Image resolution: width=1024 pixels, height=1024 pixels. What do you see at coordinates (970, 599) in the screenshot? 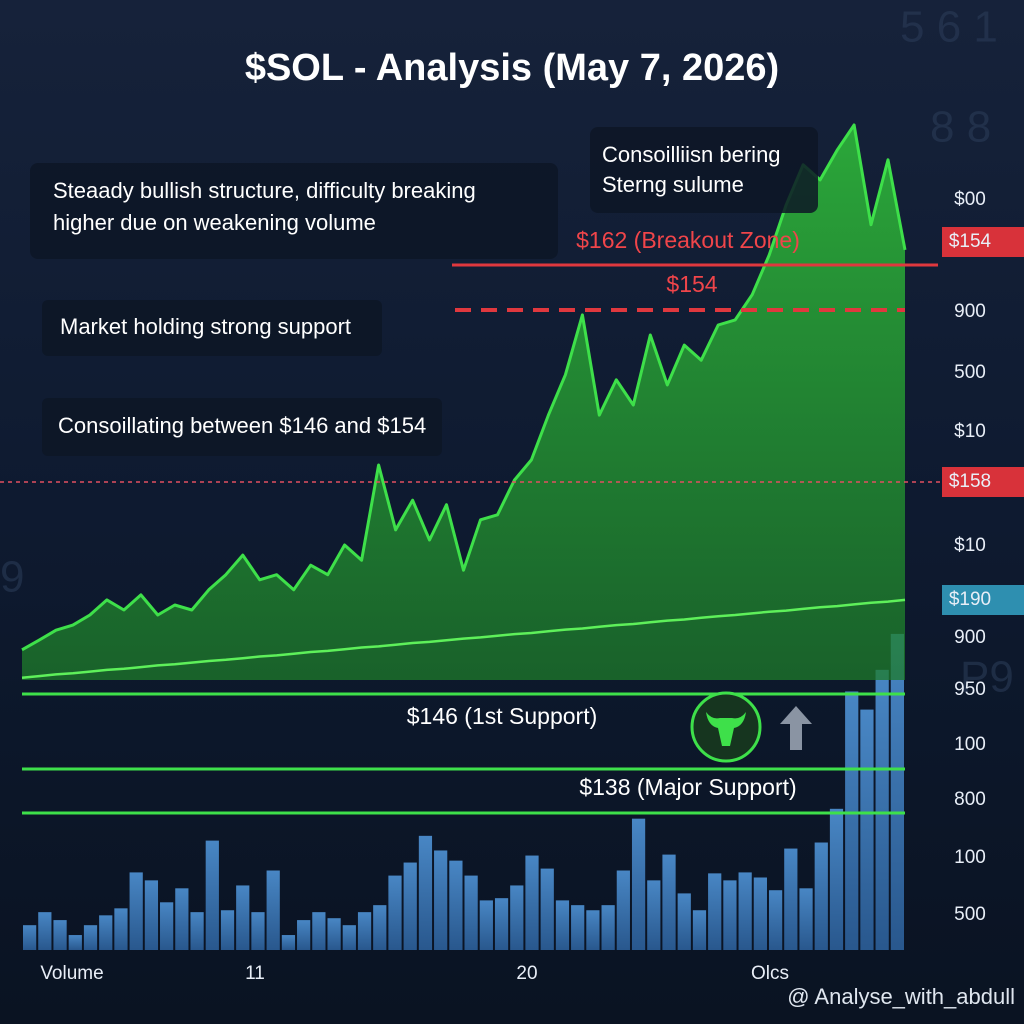
I see `y-tick-label: $190` at bounding box center [970, 599].